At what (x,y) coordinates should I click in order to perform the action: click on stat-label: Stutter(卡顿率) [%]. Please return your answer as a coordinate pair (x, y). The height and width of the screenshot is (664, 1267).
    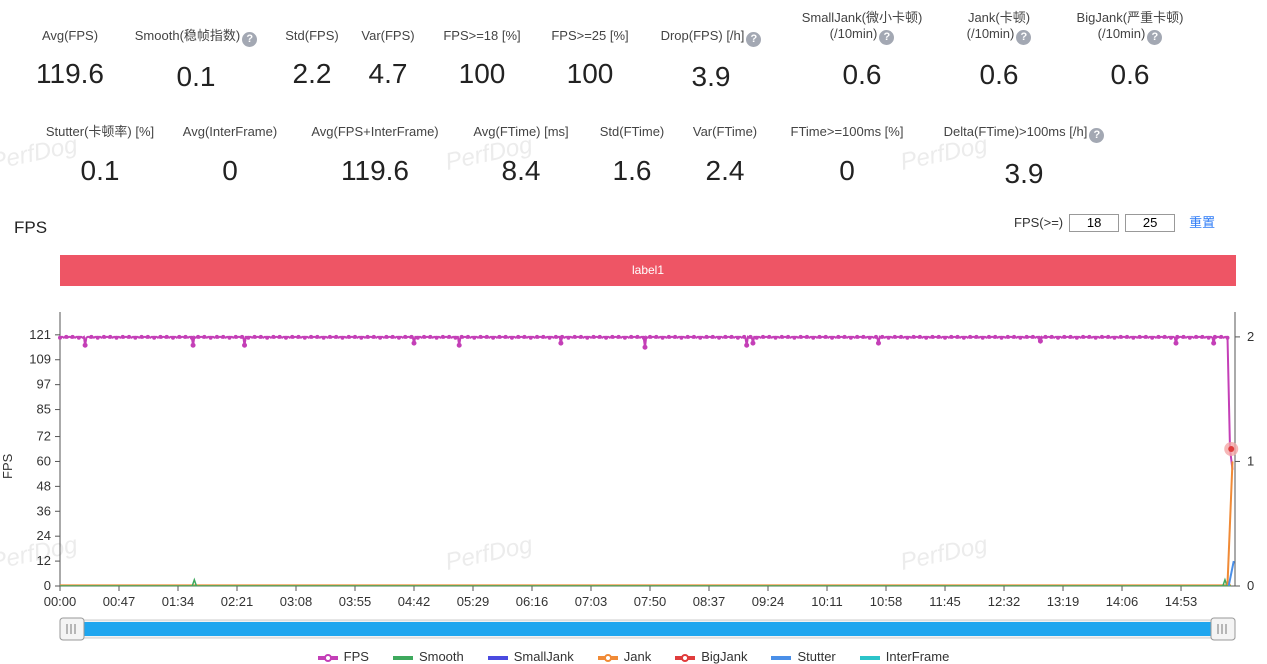
    Looking at the image, I should click on (100, 132).